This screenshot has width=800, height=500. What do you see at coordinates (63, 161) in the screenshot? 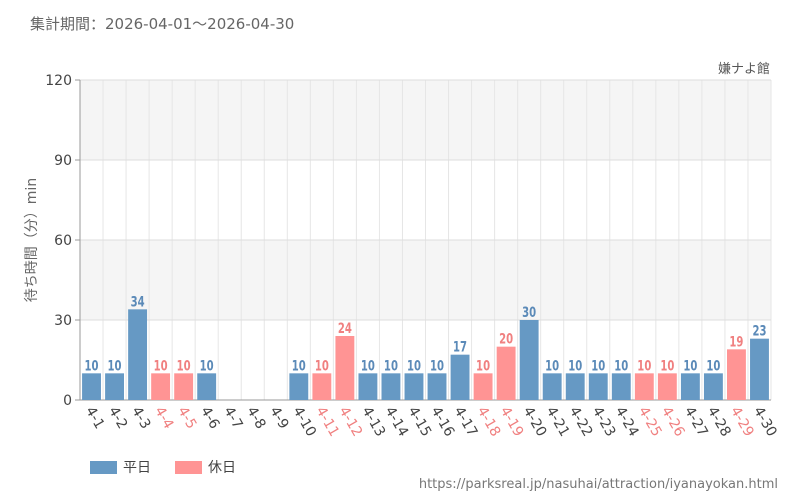
I see `y-tick-label: 90` at bounding box center [63, 161].